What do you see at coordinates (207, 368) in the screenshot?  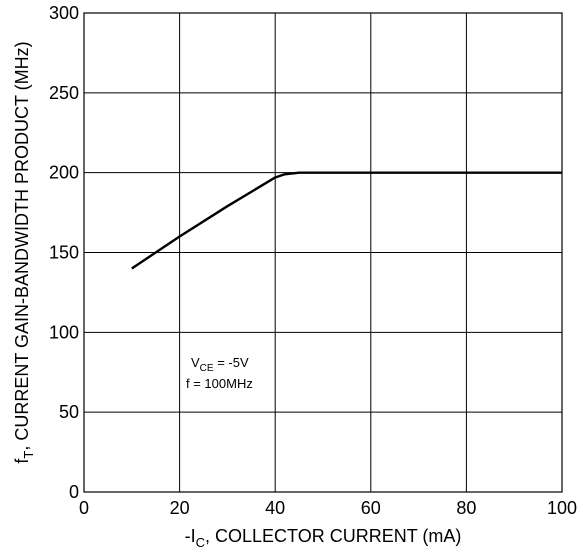 I see `annotation-vce-sub: CE` at bounding box center [207, 368].